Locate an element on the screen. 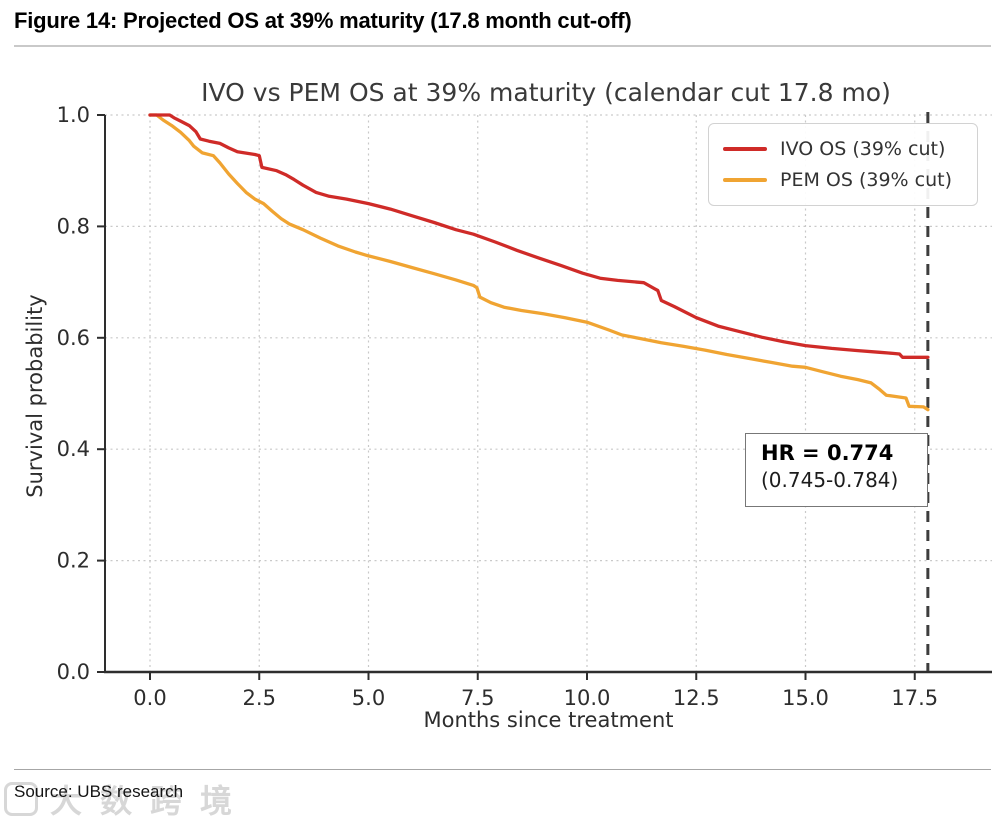 Image resolution: width=1006 pixels, height=822 pixels. x-tick-label: 0.0 is located at coordinates (149, 698).